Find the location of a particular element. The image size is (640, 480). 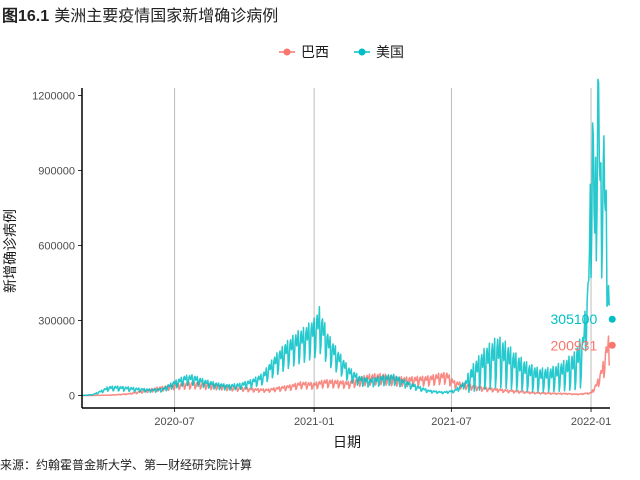

y-tick-label: 300000 is located at coordinates (56, 322).